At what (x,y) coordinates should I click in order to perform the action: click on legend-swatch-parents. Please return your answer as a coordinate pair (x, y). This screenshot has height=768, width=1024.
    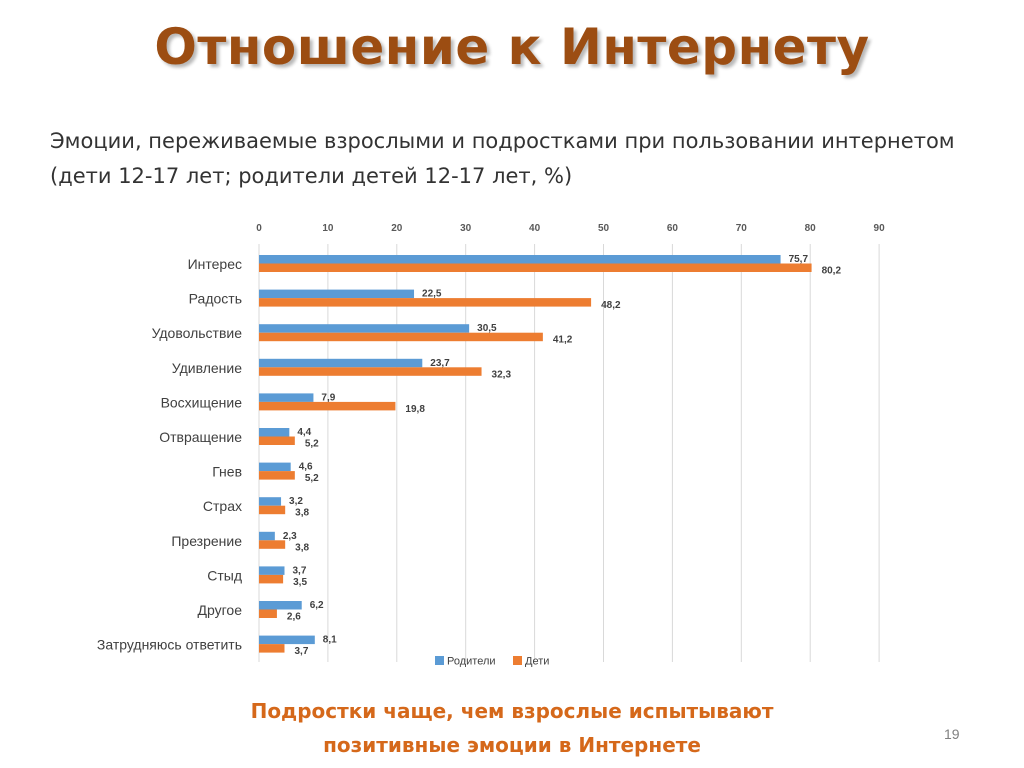
    Looking at the image, I should click on (439, 660).